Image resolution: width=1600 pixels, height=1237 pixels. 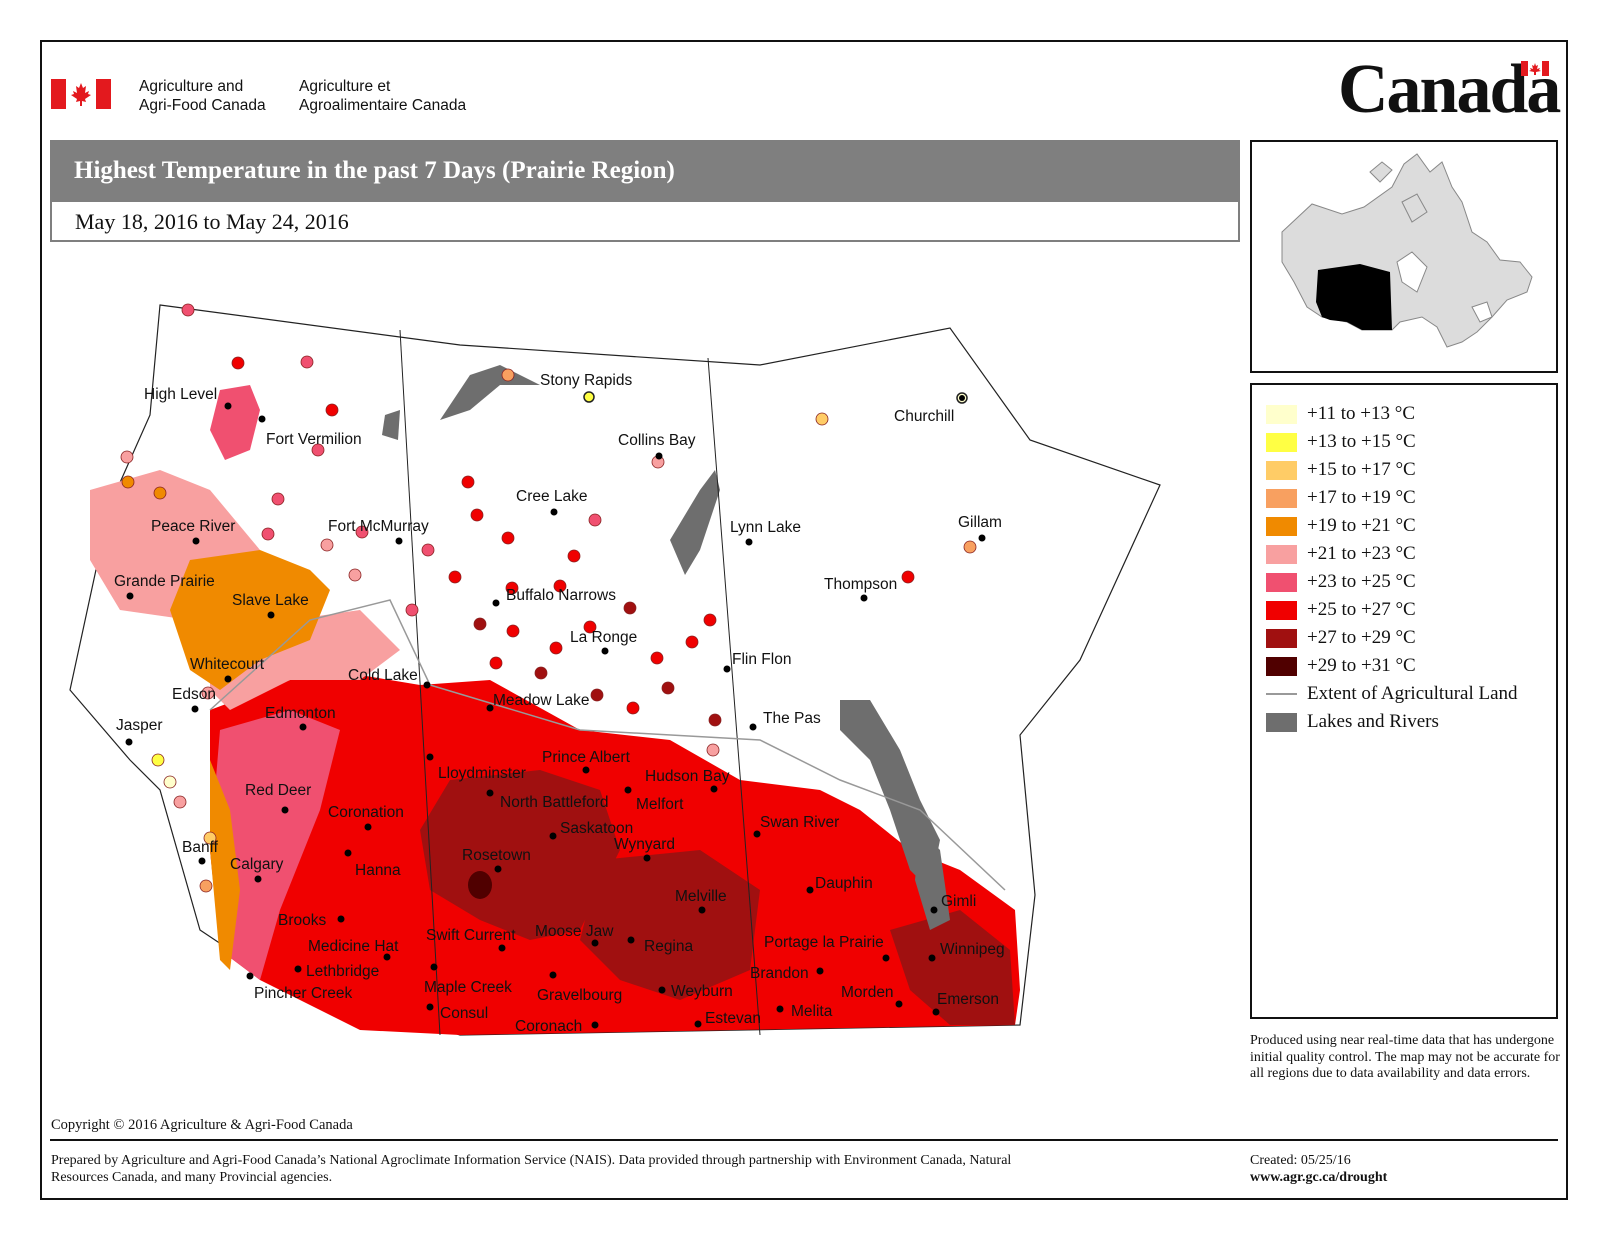 I want to click on city-label: Thompson, so click(x=860, y=584).